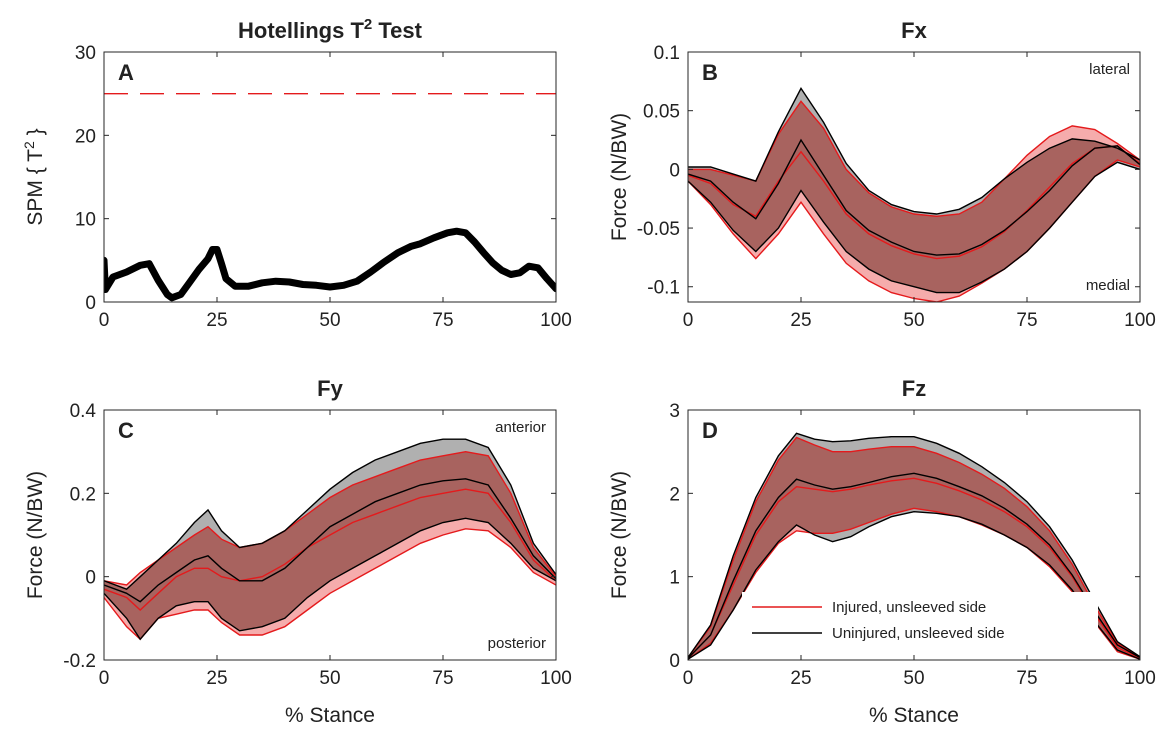  Describe the element at coordinates (914, 388) in the screenshot. I see `panel-title: Fz` at that location.